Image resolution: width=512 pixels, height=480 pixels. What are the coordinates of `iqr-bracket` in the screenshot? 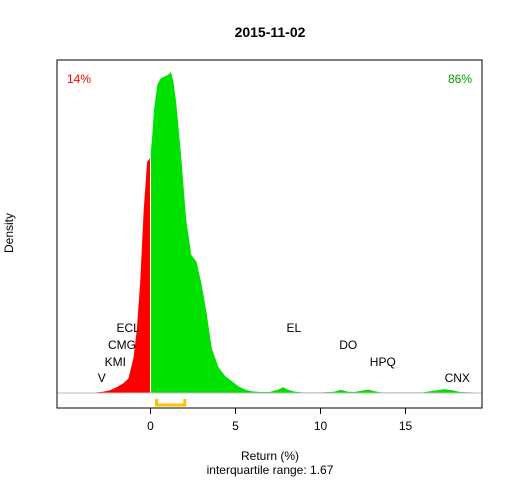 It's located at (170, 403).